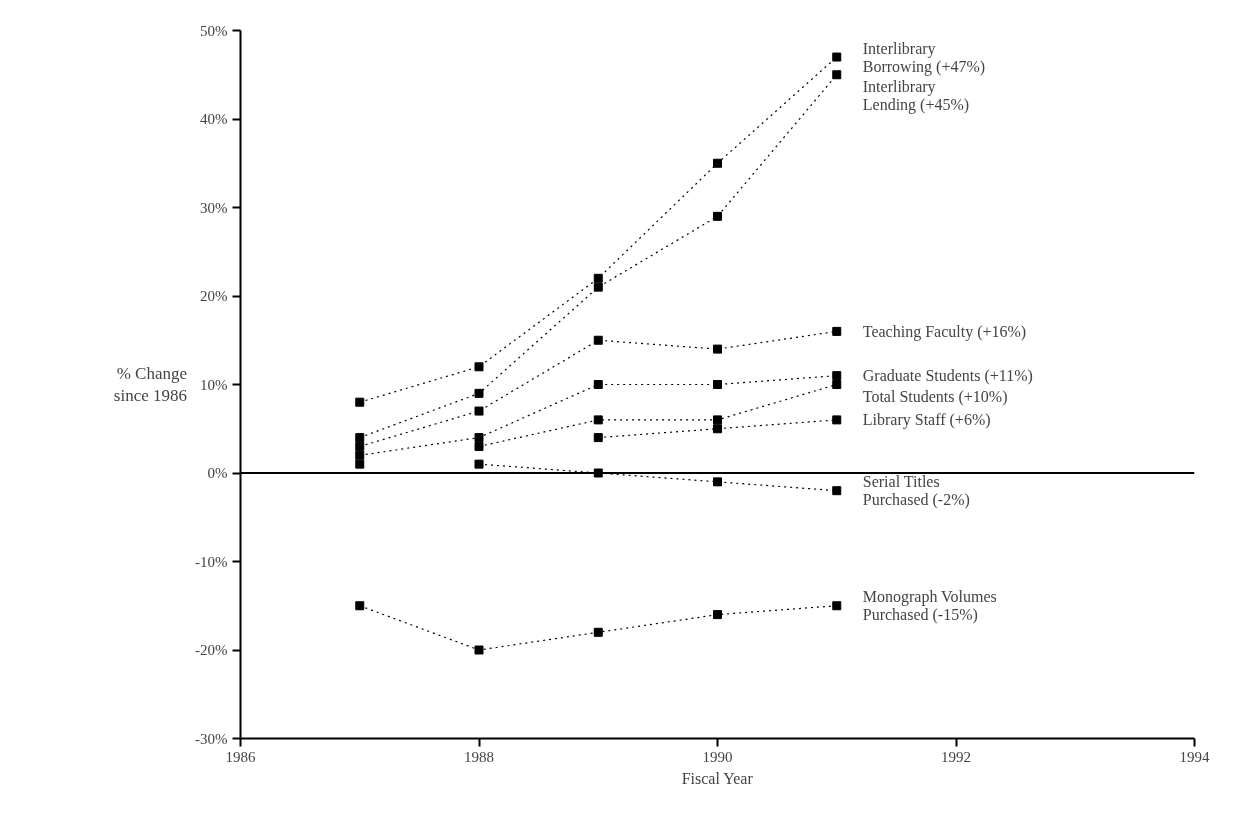  I want to click on x-tick-label: 1992, so click(956, 756).